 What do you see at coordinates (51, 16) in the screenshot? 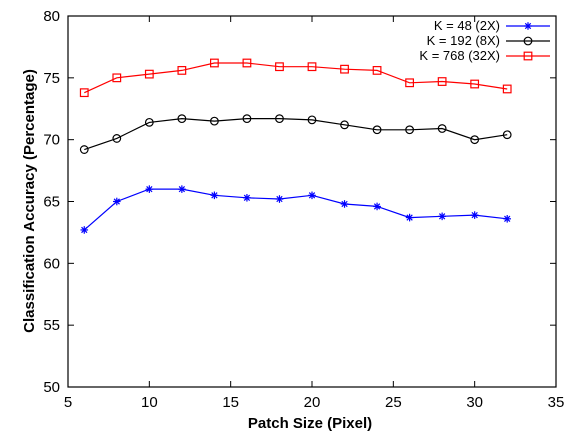
I see `y-tick-label: 80` at bounding box center [51, 16].